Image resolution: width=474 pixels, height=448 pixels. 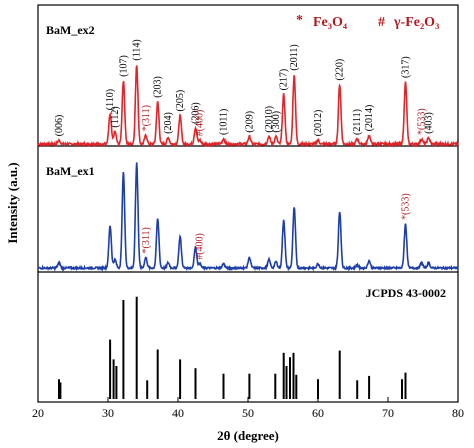 I want to click on peak-label: (110), so click(x=110, y=99).